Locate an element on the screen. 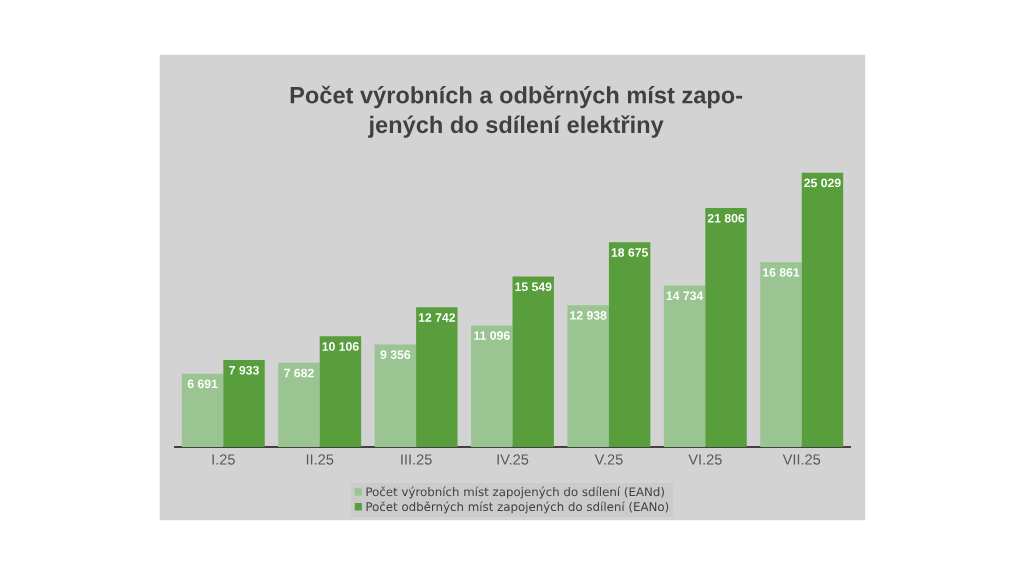 This screenshot has width=1024, height=576. x-tick-label: IV.25 is located at coordinates (513, 459).